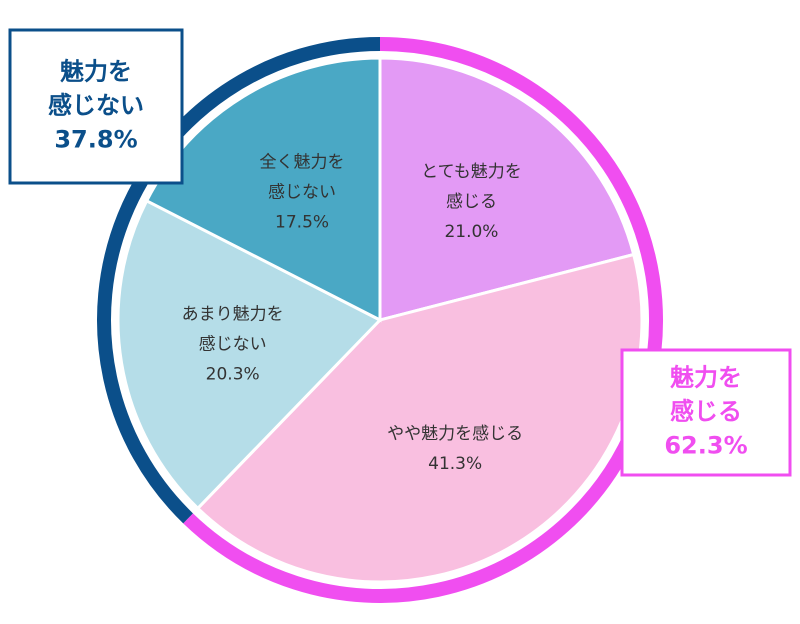 The image size is (800, 624). I want to click on slice-value: 20.3%, so click(233, 374).